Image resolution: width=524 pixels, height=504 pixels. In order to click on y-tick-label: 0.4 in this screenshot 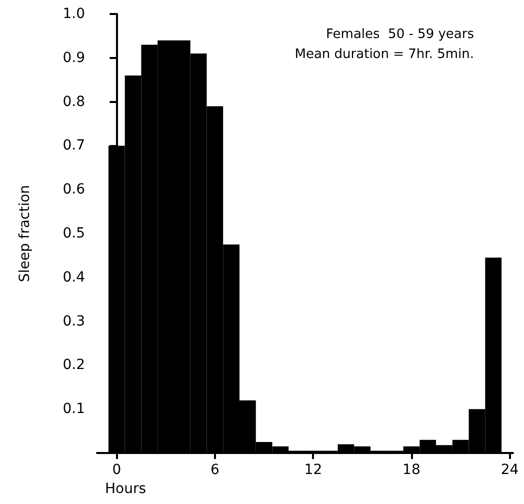, I will do `click(74, 277)`.